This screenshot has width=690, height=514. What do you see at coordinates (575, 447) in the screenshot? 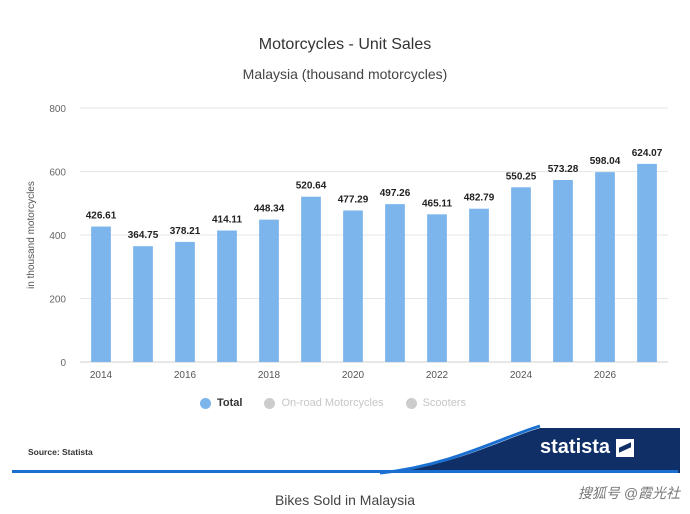
I see `brand-name: statista` at bounding box center [575, 447].